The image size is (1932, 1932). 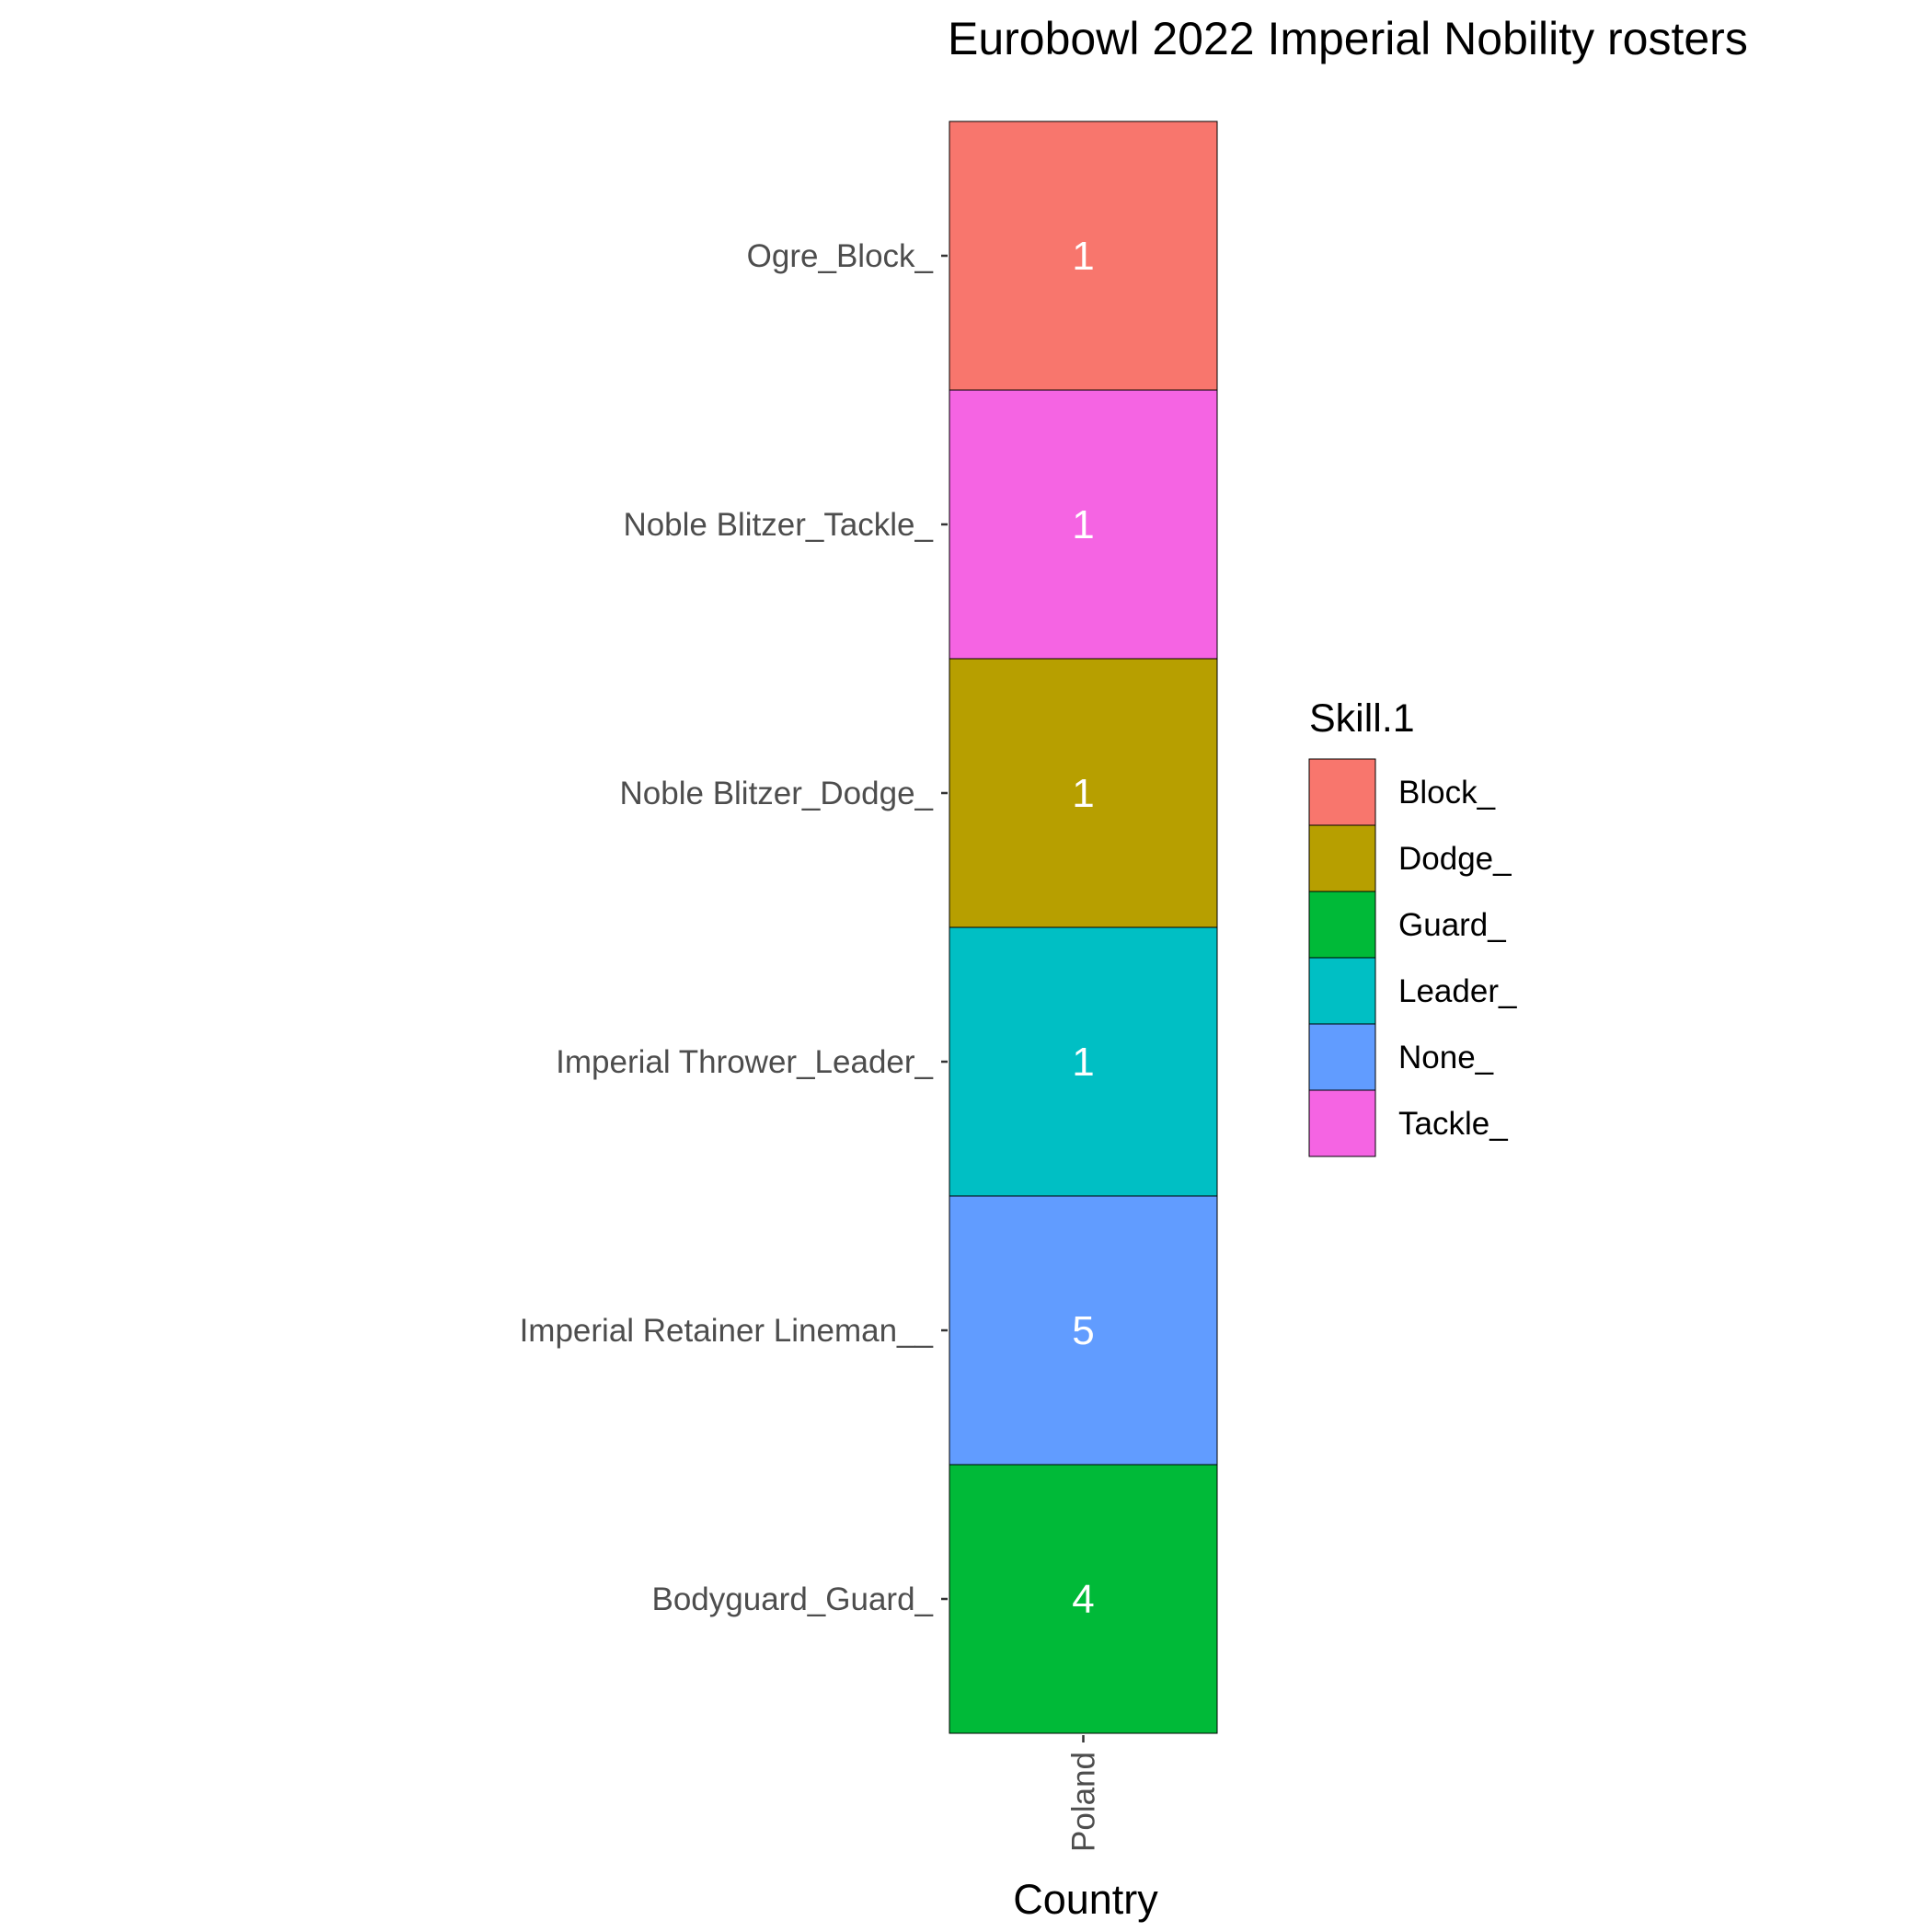 I want to click on x-axis-title: Country, so click(x=1085, y=1899).